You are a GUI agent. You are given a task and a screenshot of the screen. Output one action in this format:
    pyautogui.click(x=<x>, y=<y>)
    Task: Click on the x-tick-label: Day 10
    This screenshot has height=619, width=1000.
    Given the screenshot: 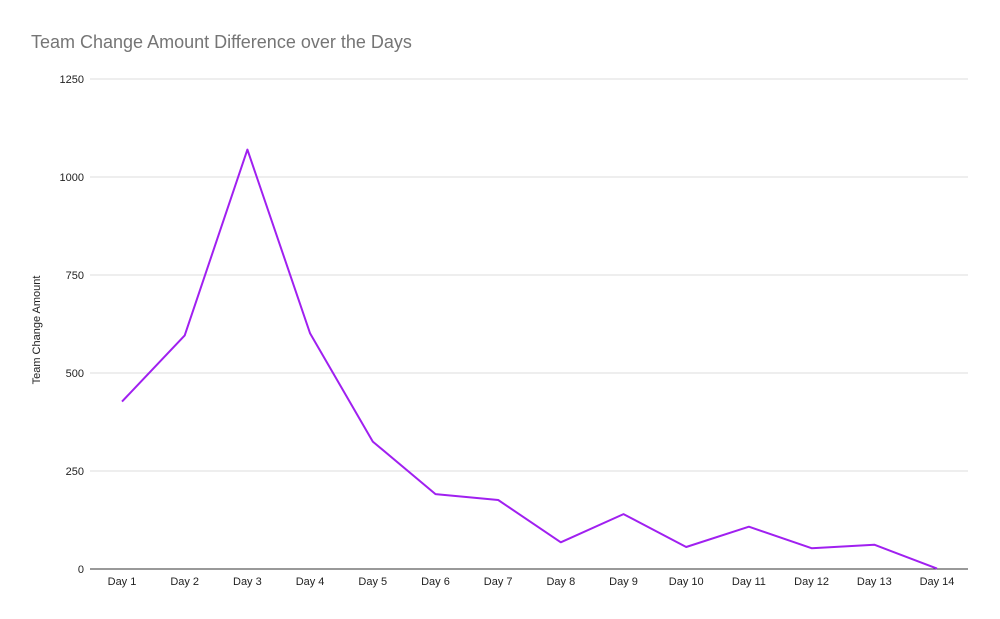 What is the action you would take?
    pyautogui.click(x=686, y=582)
    